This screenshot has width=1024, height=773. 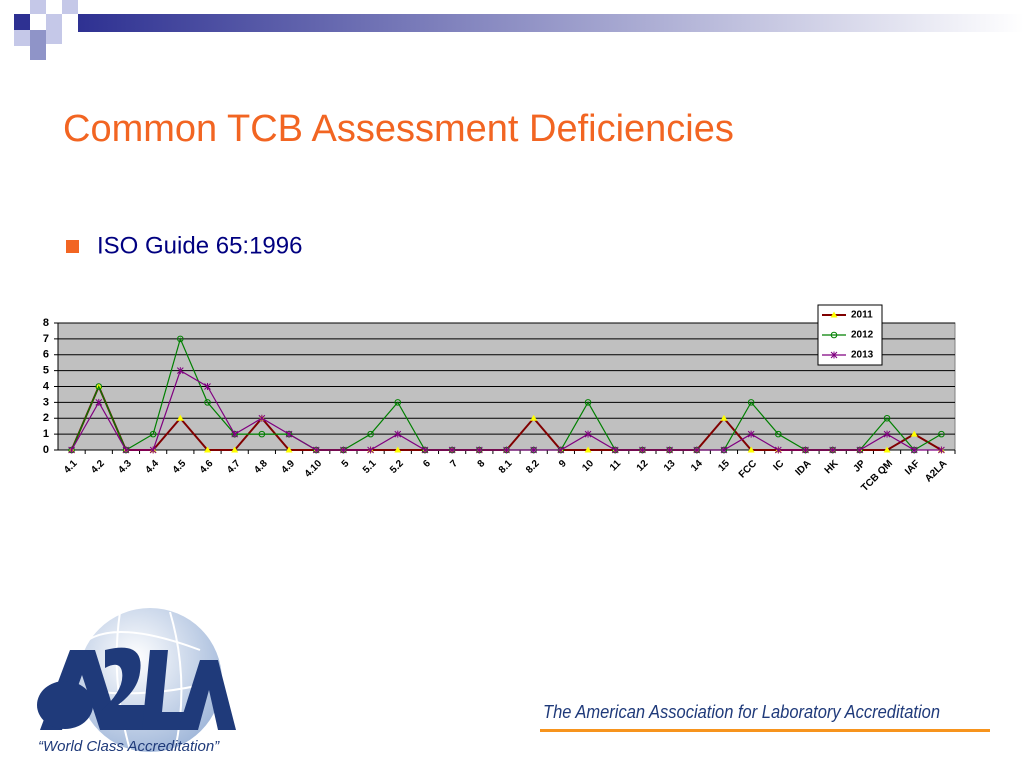 What do you see at coordinates (832, 467) in the screenshot?
I see `x-tick-label: HK` at bounding box center [832, 467].